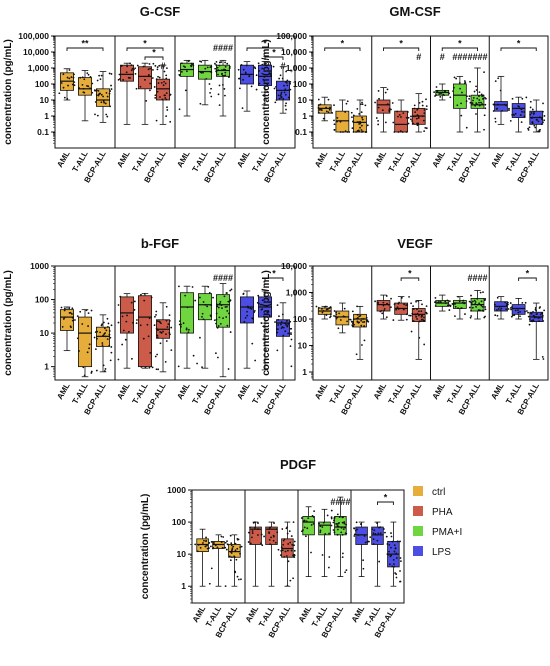 The height and width of the screenshot is (666, 550). Describe the element at coordinates (439, 159) in the screenshot. I see `x-group-label: AML` at that location.